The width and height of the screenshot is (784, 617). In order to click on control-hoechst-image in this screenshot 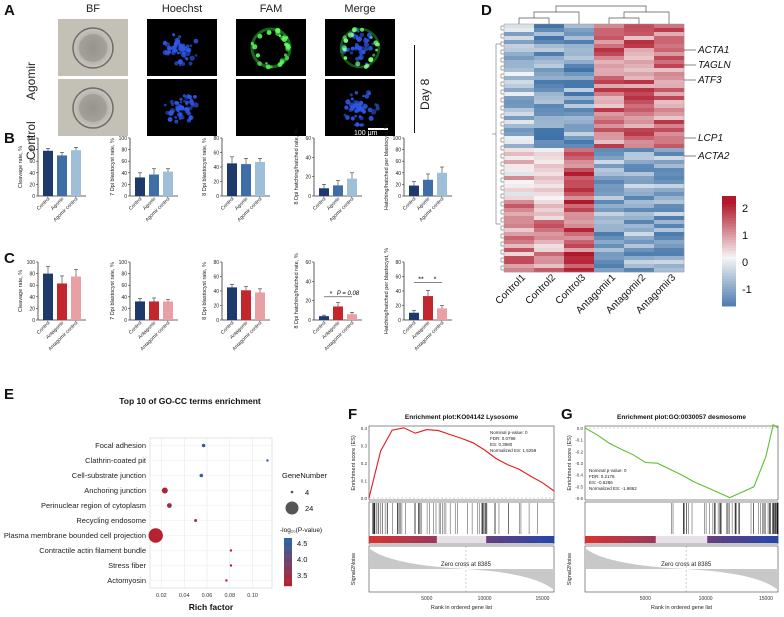, I will do `click(182, 107)`.